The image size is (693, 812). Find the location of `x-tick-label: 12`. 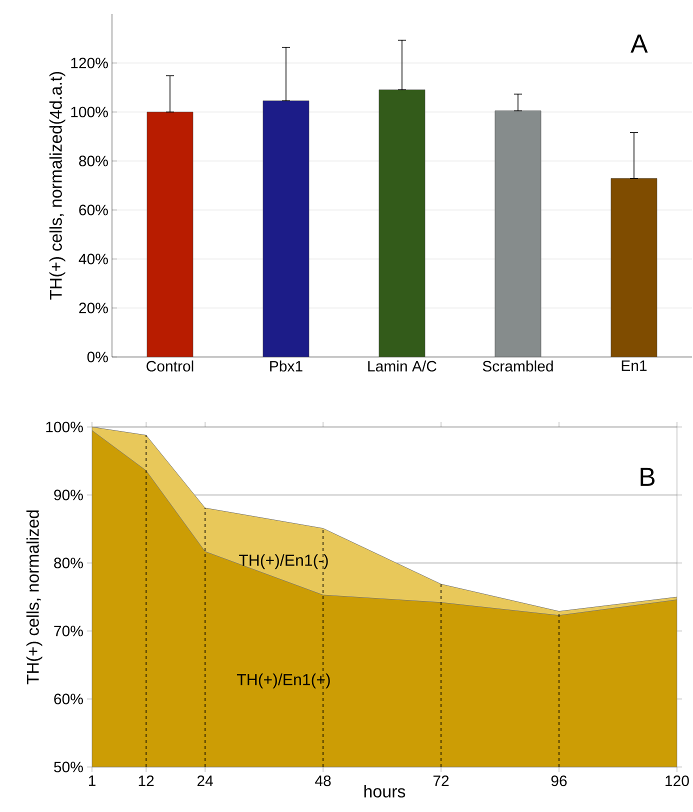

x-tick-label: 12 is located at coordinates (146, 781).